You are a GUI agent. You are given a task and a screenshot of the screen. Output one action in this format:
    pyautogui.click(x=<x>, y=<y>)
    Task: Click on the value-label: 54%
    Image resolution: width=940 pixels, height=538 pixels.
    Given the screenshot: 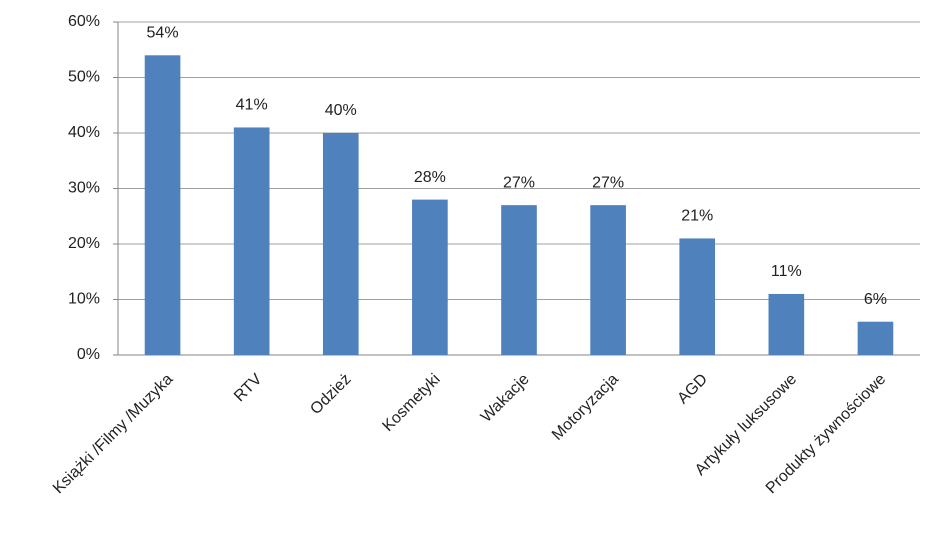 What is the action you would take?
    pyautogui.click(x=163, y=33)
    